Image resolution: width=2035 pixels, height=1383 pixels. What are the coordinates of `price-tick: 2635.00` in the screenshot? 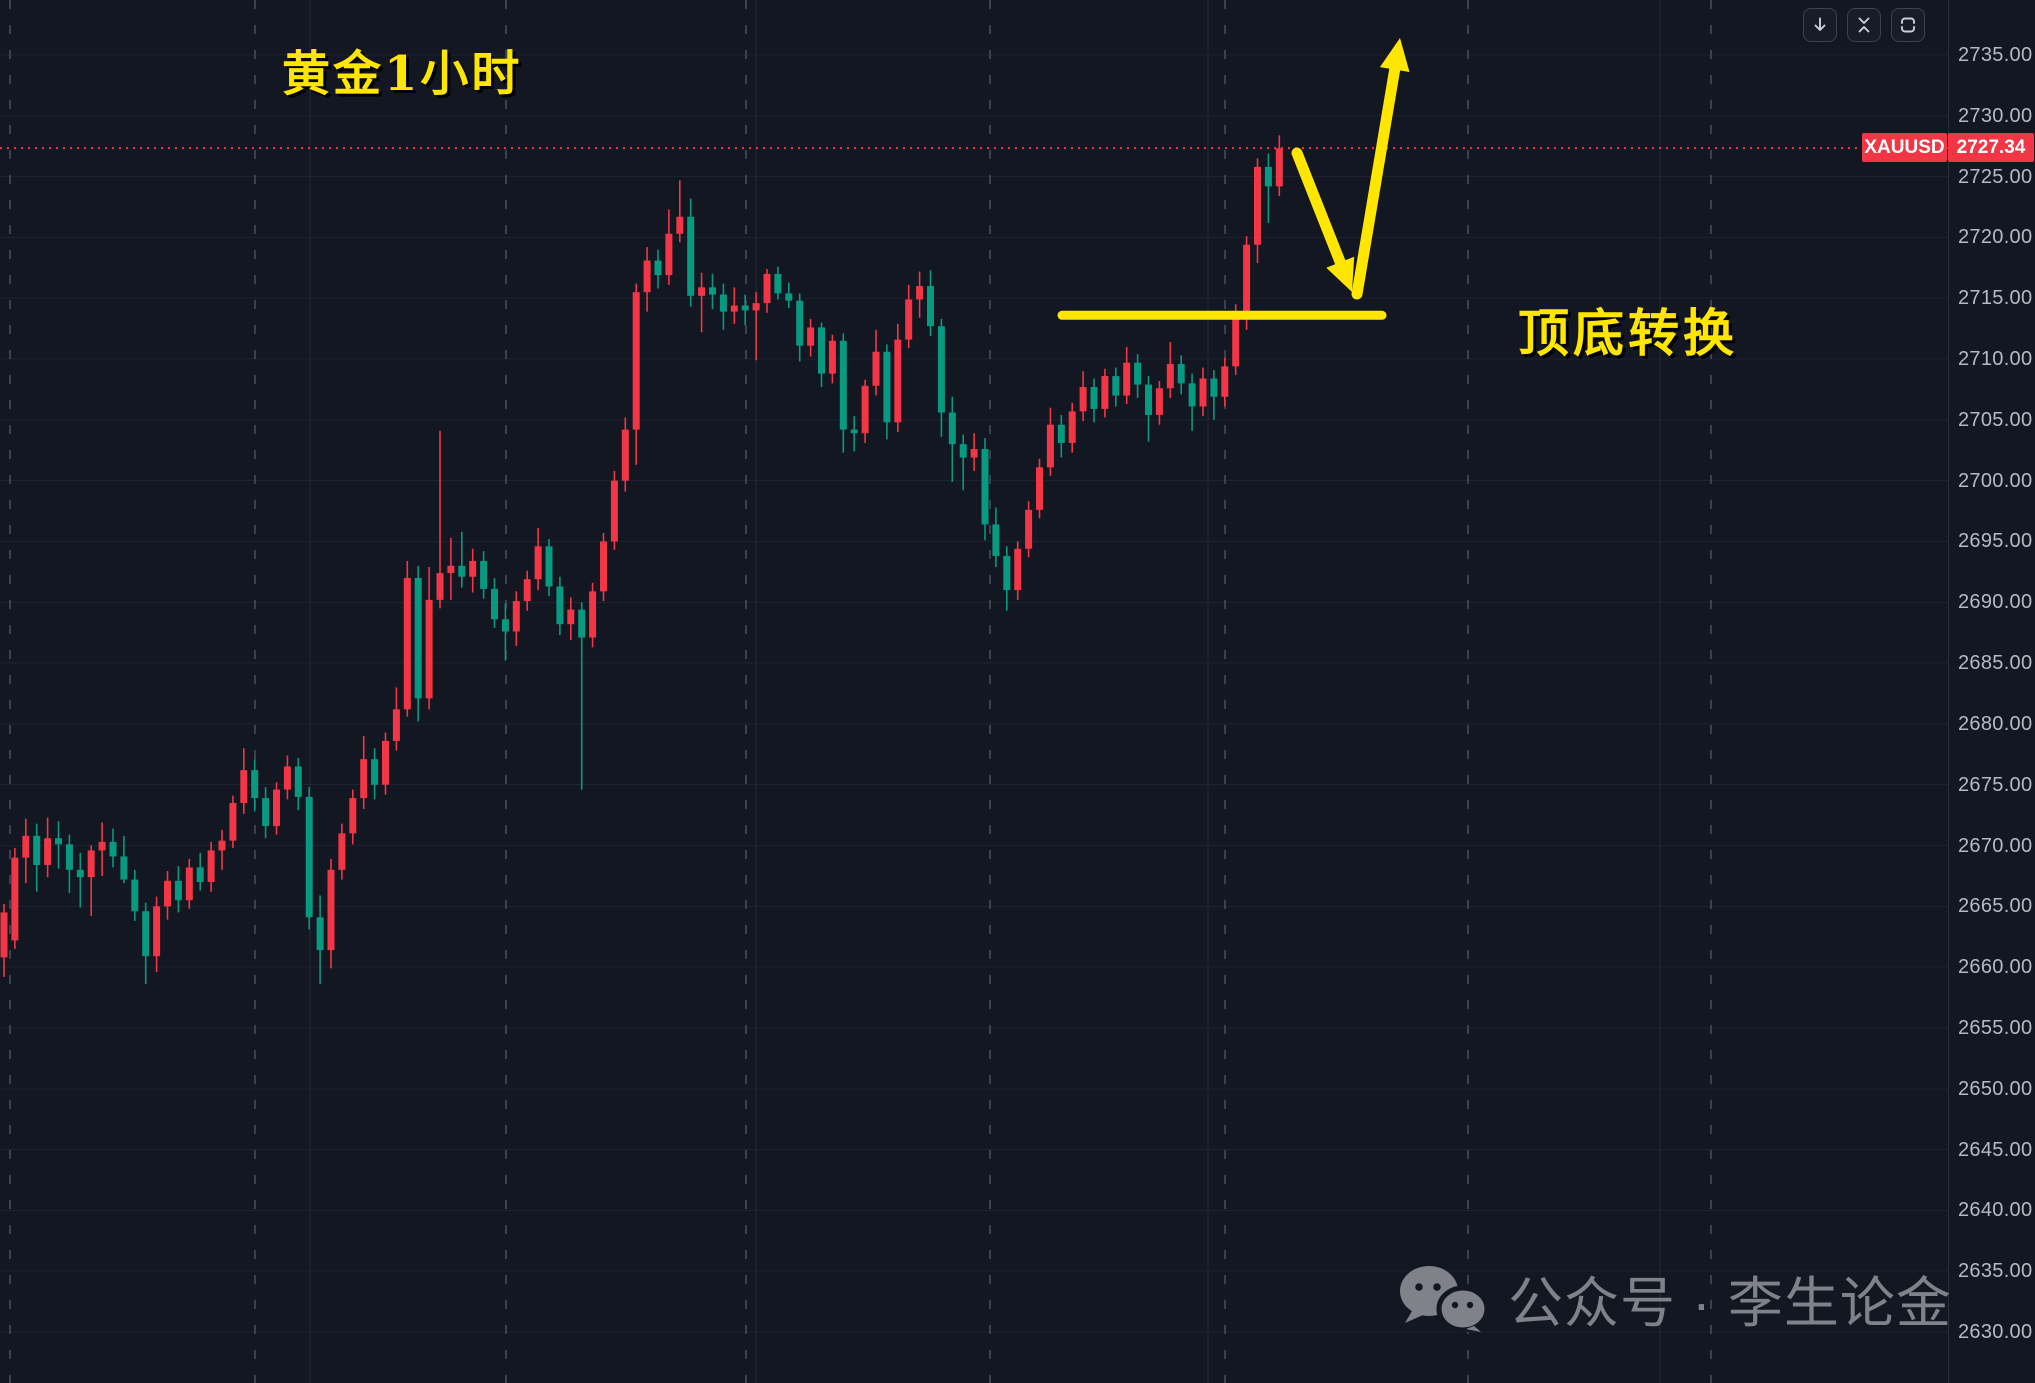 It's located at (1995, 1271).